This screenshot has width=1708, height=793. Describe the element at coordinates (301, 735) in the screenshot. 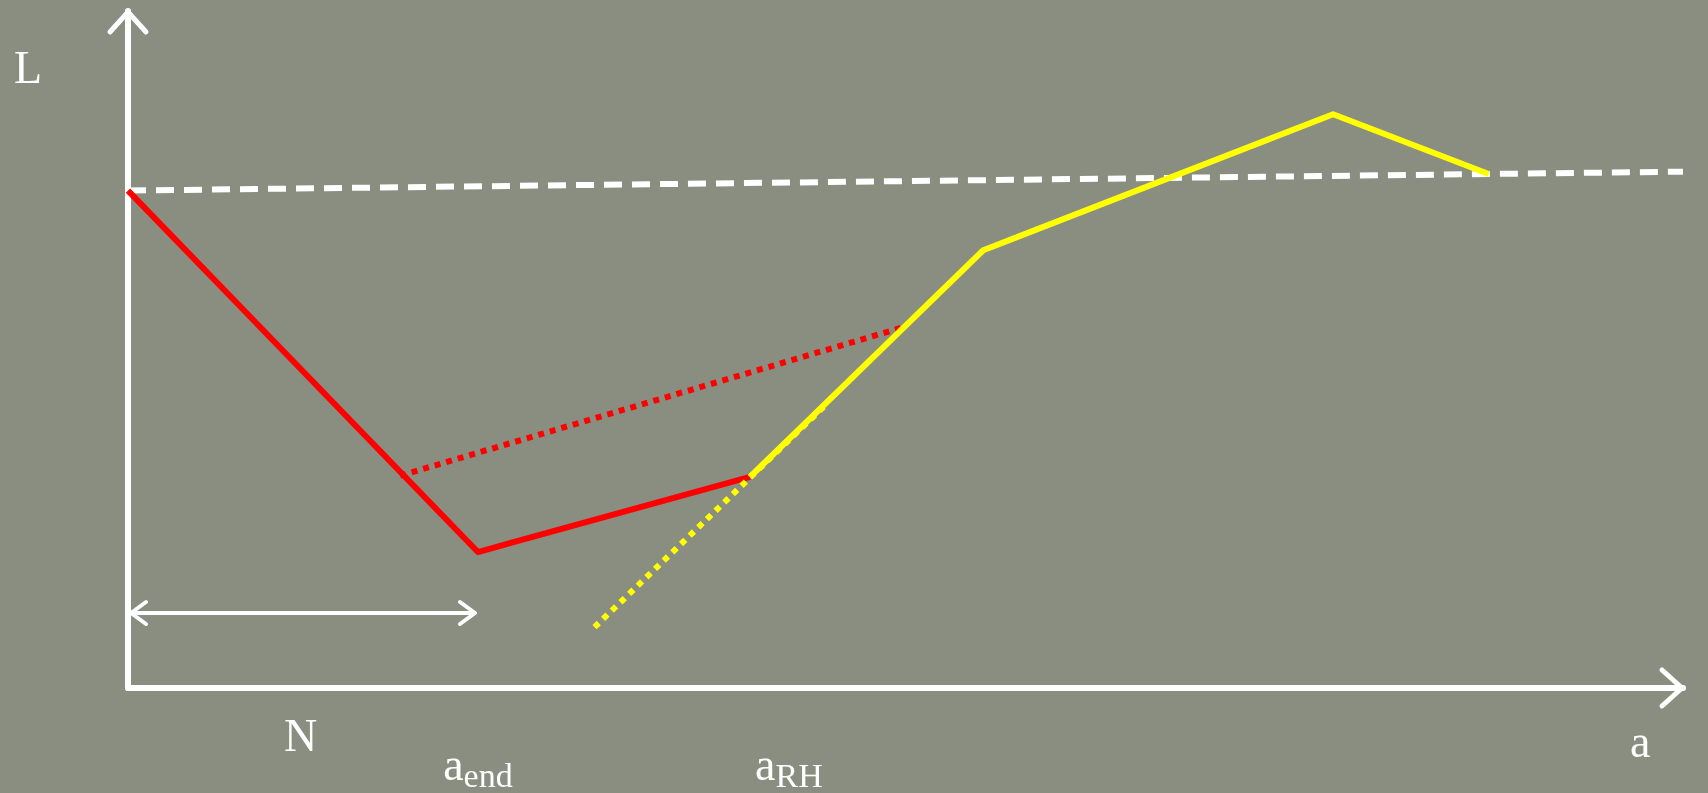

I see `text: N` at that location.